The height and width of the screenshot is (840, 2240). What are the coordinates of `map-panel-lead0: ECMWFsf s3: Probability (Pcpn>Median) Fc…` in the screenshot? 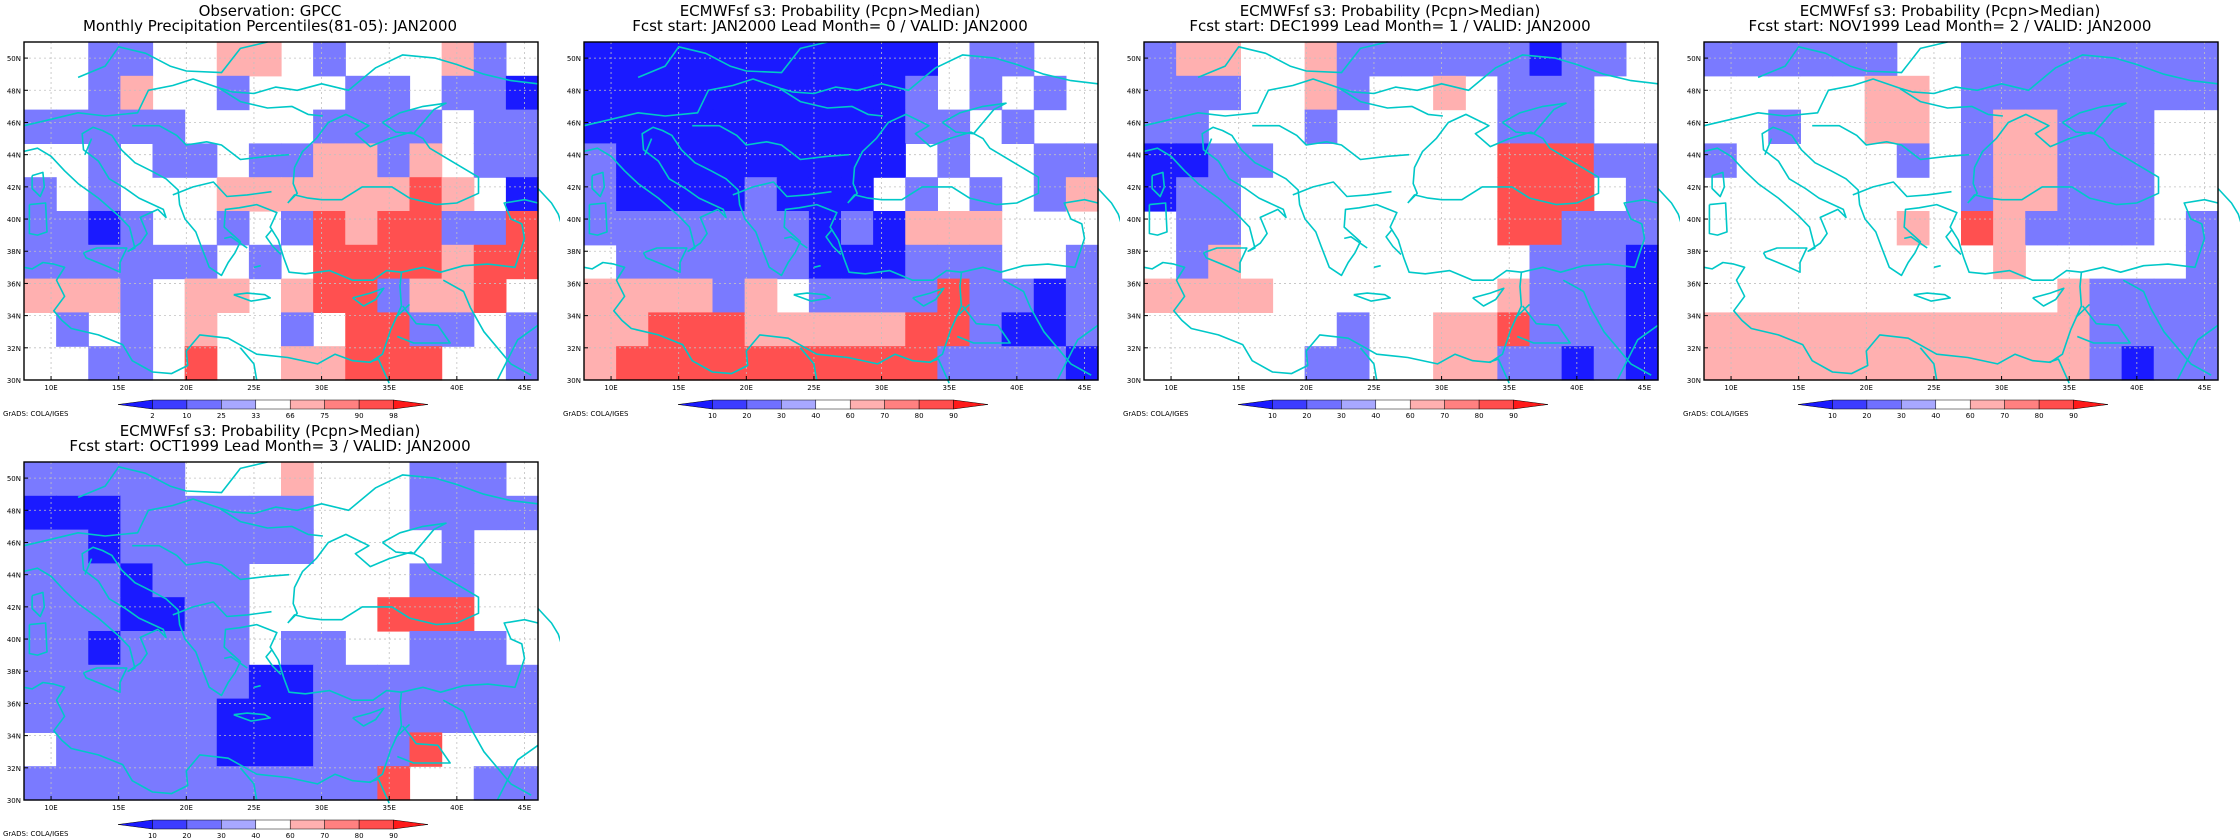 It's located at (840, 210).